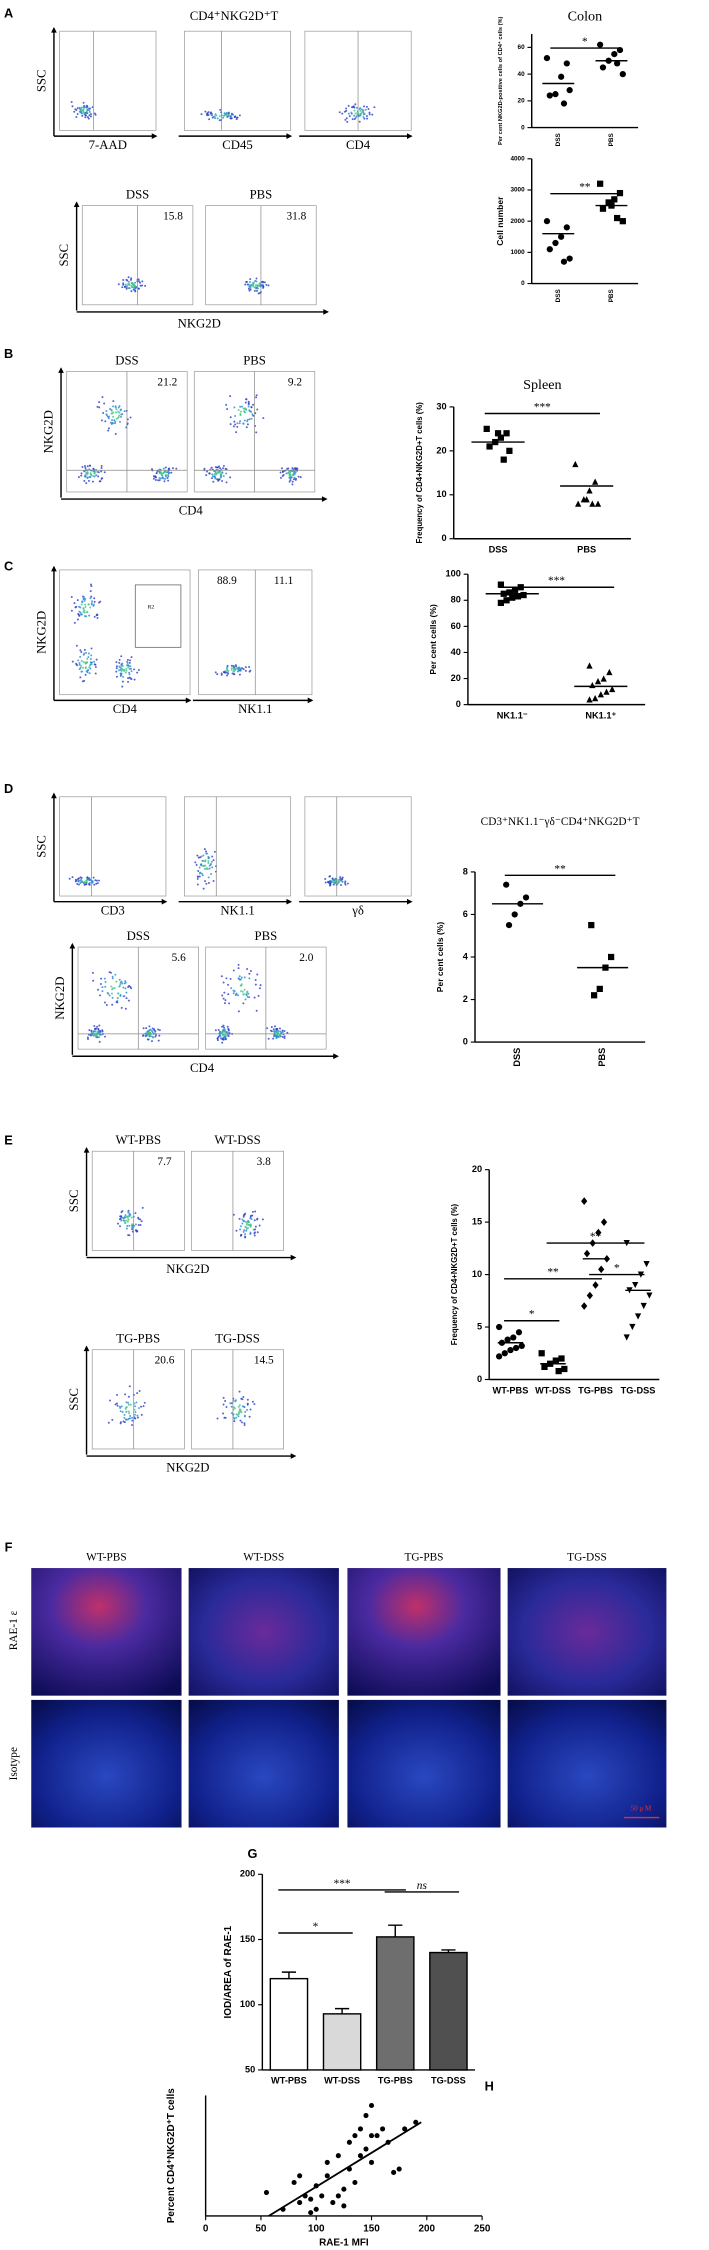 This screenshot has width=709, height=2250. What do you see at coordinates (344, 2243) in the screenshot?
I see `x-axis-label: RAE-1 MFI` at bounding box center [344, 2243].